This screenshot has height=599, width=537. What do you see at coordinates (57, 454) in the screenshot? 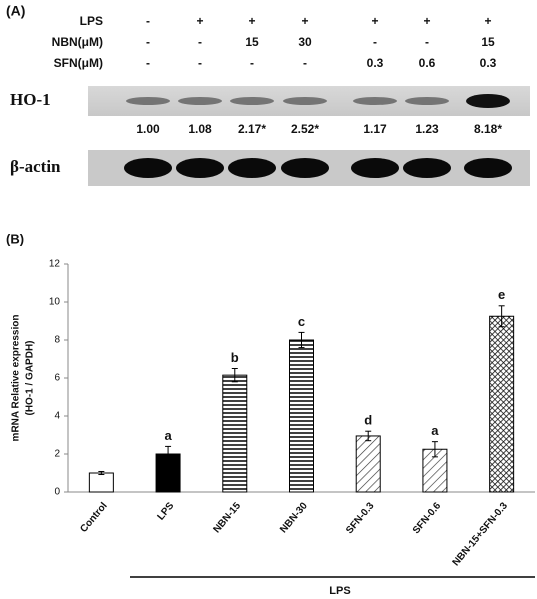
I see `y-tick-label: 2` at bounding box center [57, 454].